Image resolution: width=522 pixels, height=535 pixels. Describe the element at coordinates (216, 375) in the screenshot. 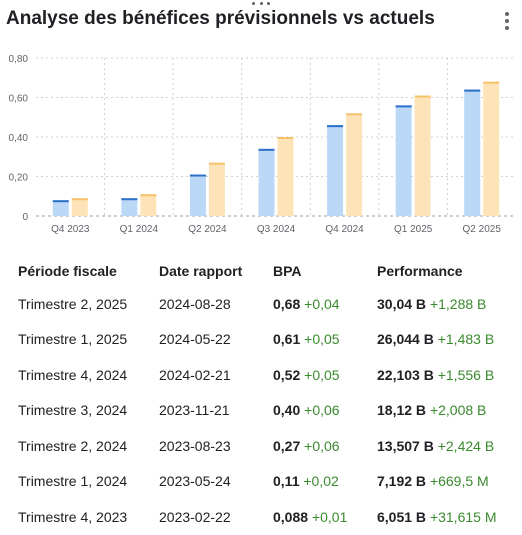

I see `cell-date: 2024-02-21` at that location.